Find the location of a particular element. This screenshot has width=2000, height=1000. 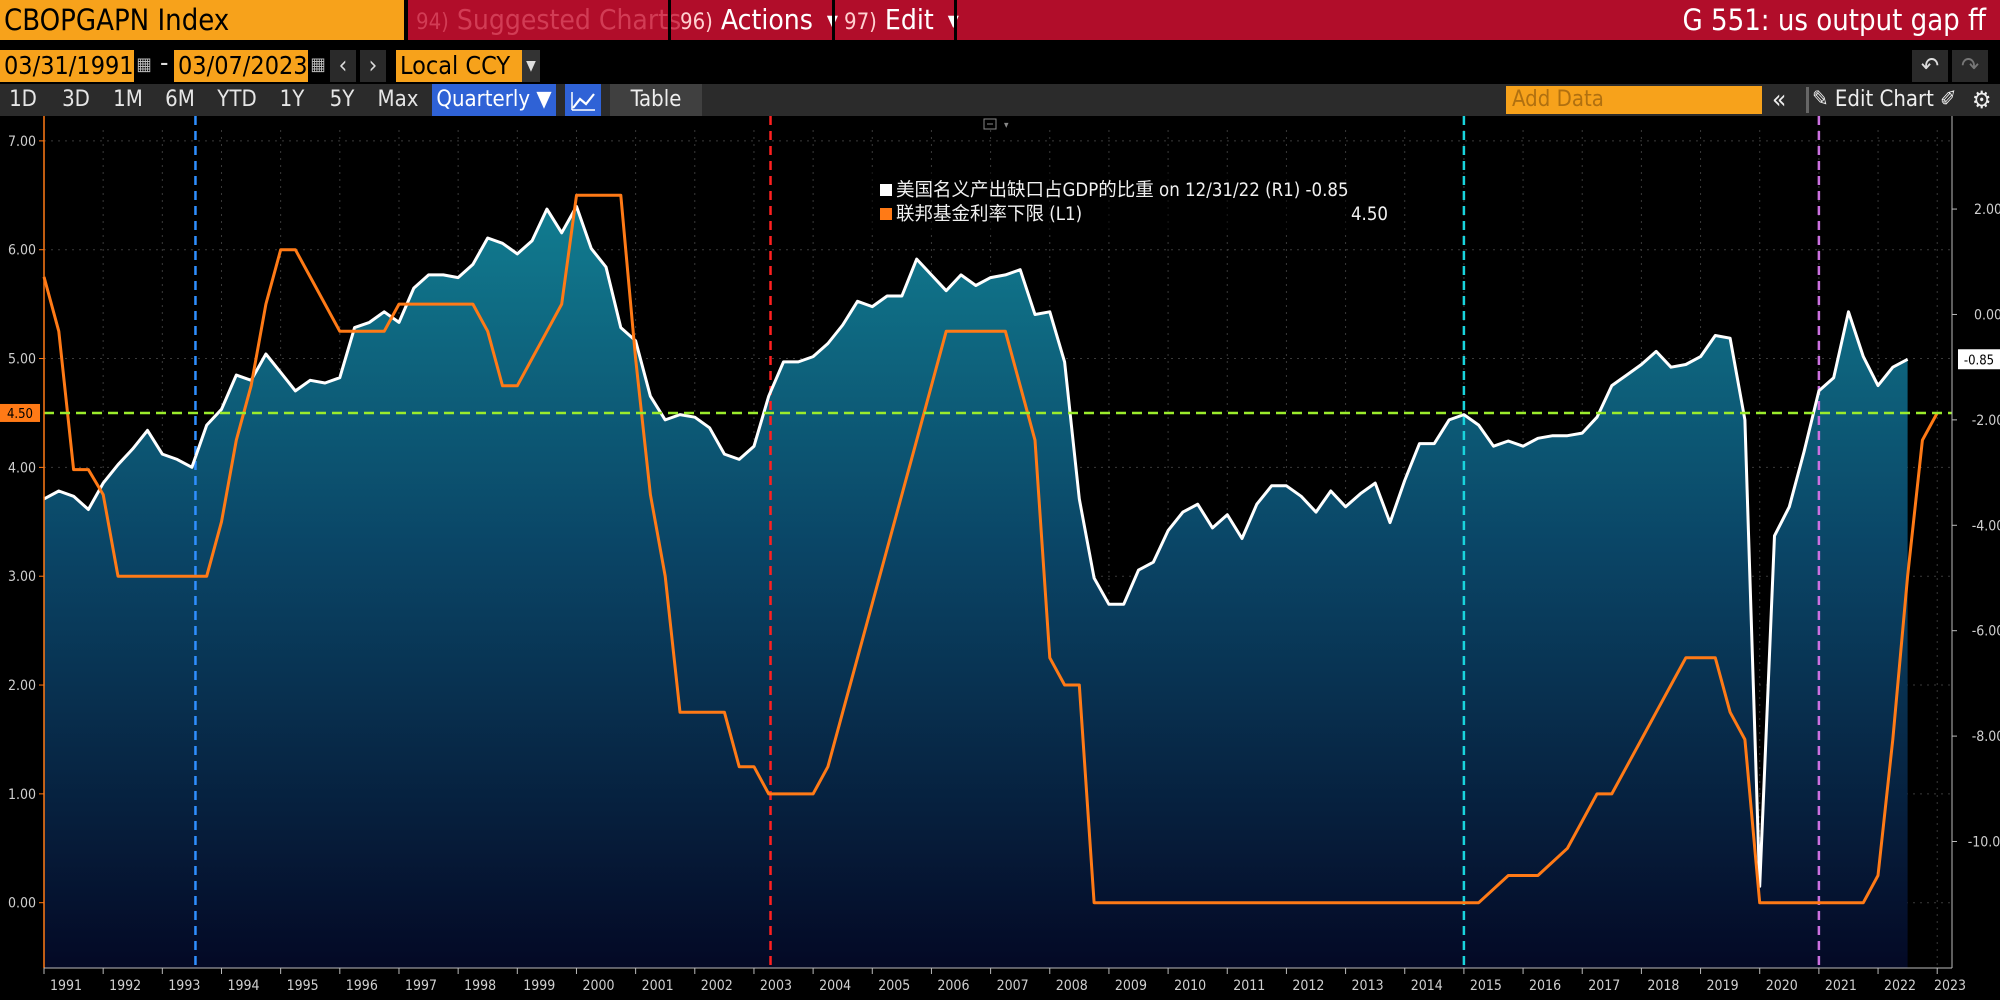

edit-menu: 97) Edit ▼ is located at coordinates (901, 20).